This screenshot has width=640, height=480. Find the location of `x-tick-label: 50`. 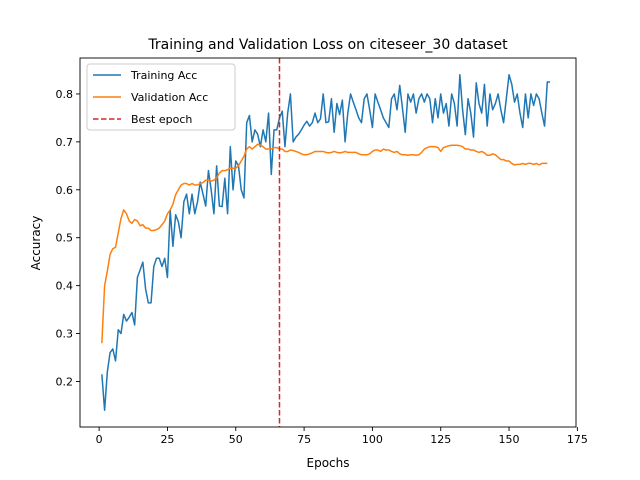

x-tick-label: 50 is located at coordinates (236, 439).